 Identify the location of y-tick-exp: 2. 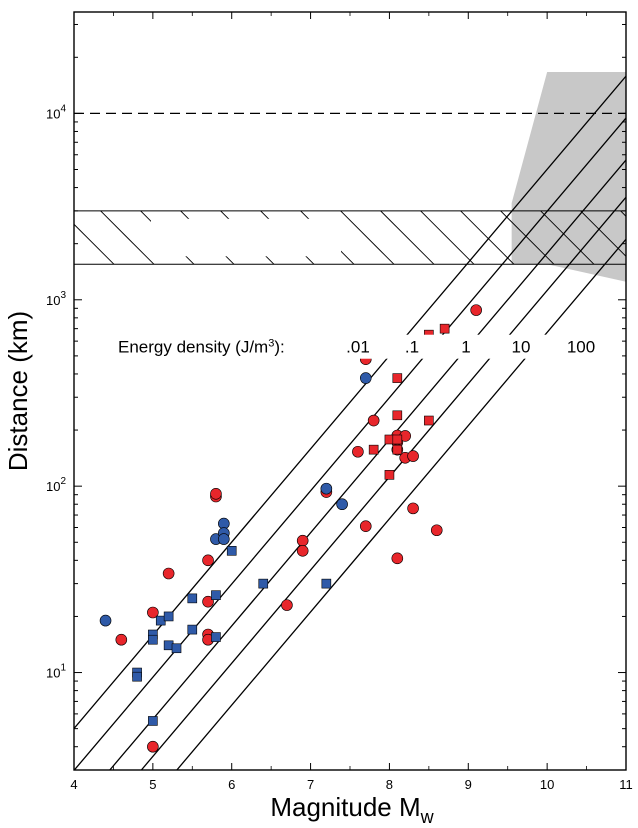
(63, 481).